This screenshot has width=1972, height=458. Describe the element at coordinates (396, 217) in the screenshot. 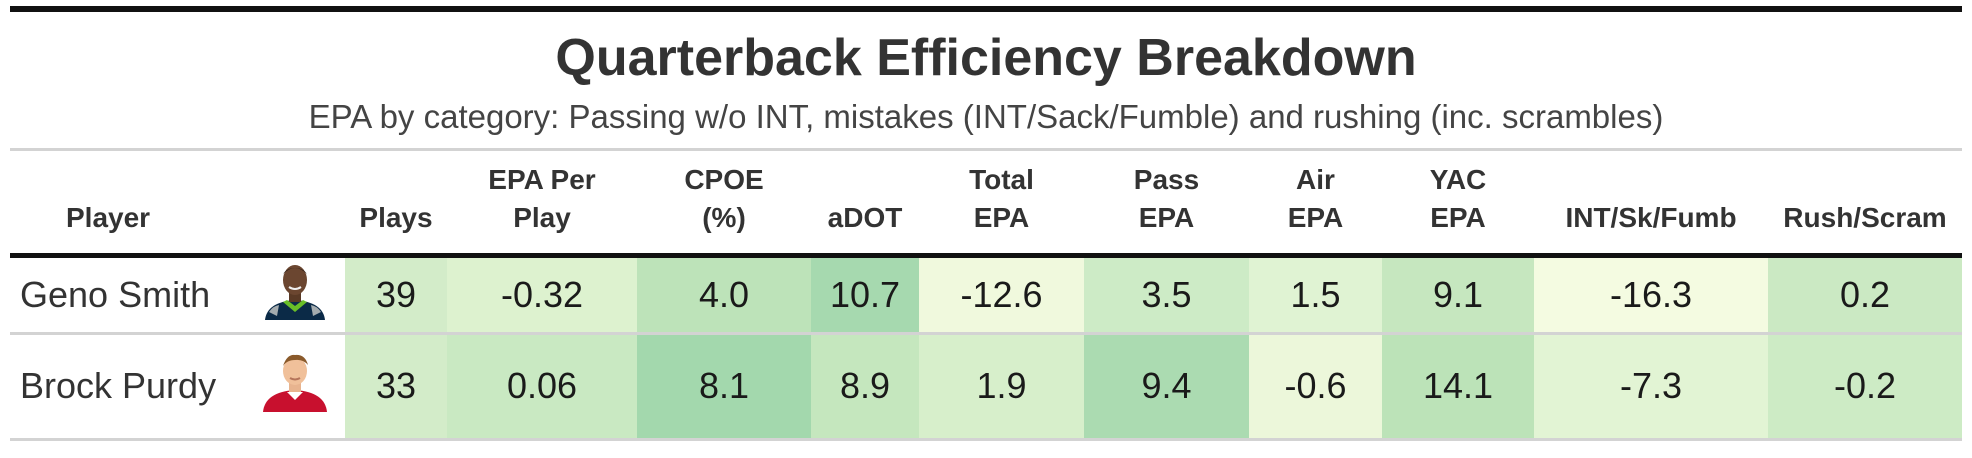

I see `col-plays: Plays` at that location.